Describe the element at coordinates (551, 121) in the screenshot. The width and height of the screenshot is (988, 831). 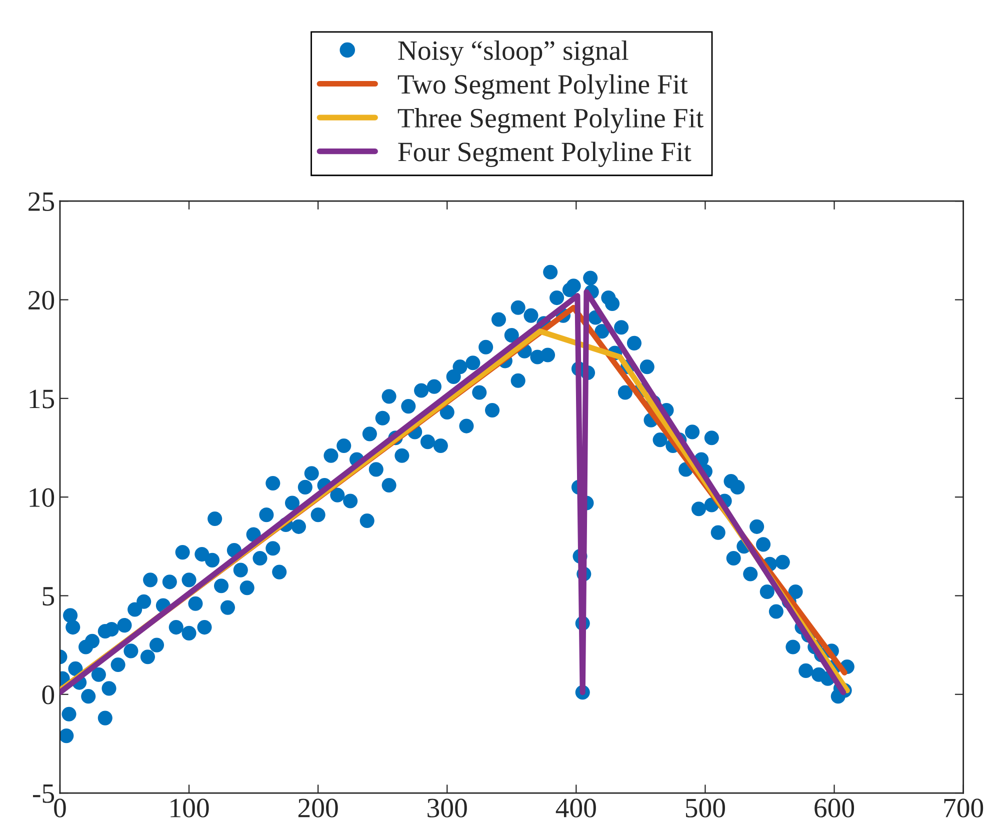
I see `legend-label: Three Segment Polyline Fit` at that location.